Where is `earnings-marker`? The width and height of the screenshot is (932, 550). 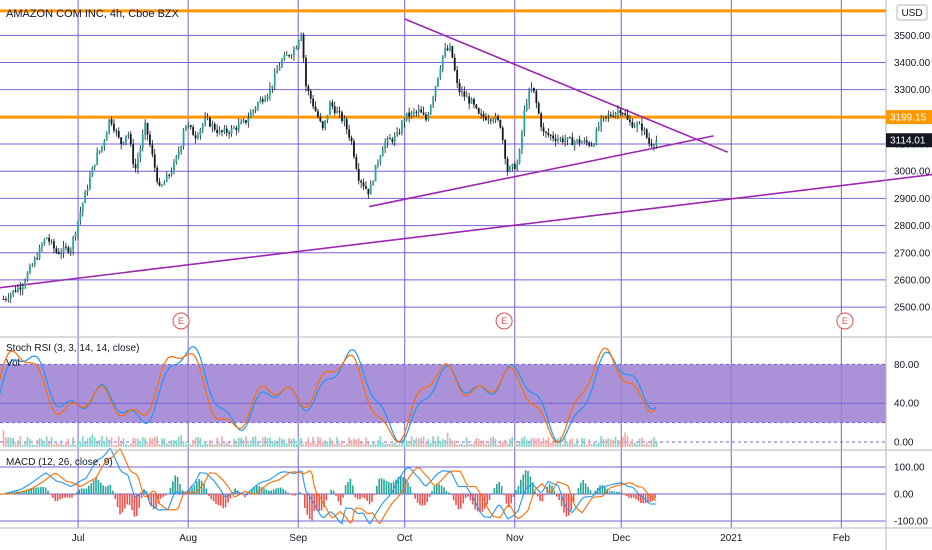 earnings-marker is located at coordinates (845, 321).